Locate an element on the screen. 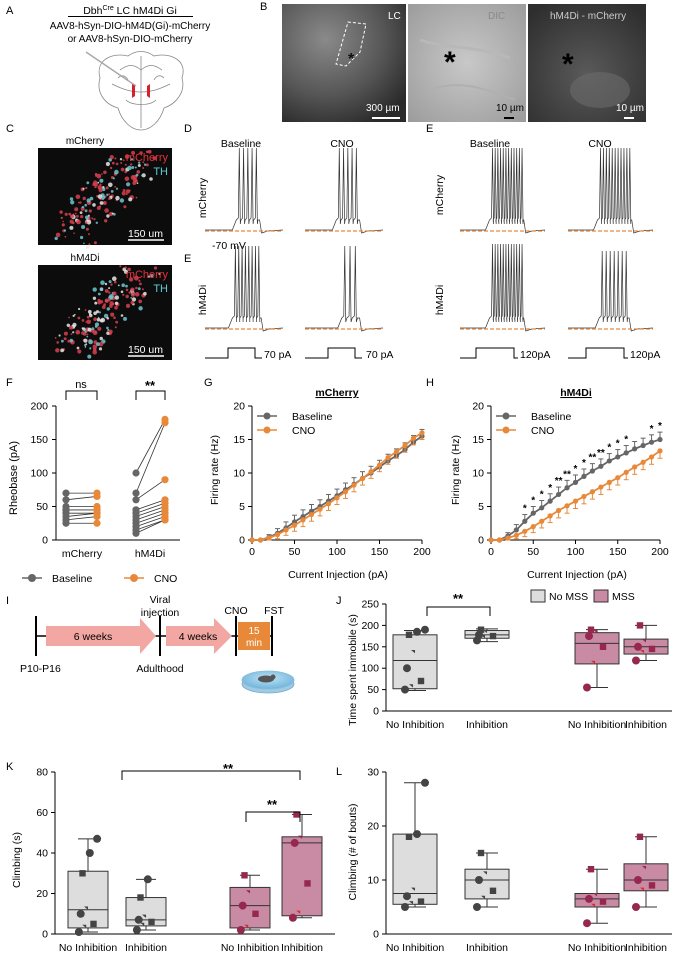  dic-image-label: DIC is located at coordinates (496, 16).